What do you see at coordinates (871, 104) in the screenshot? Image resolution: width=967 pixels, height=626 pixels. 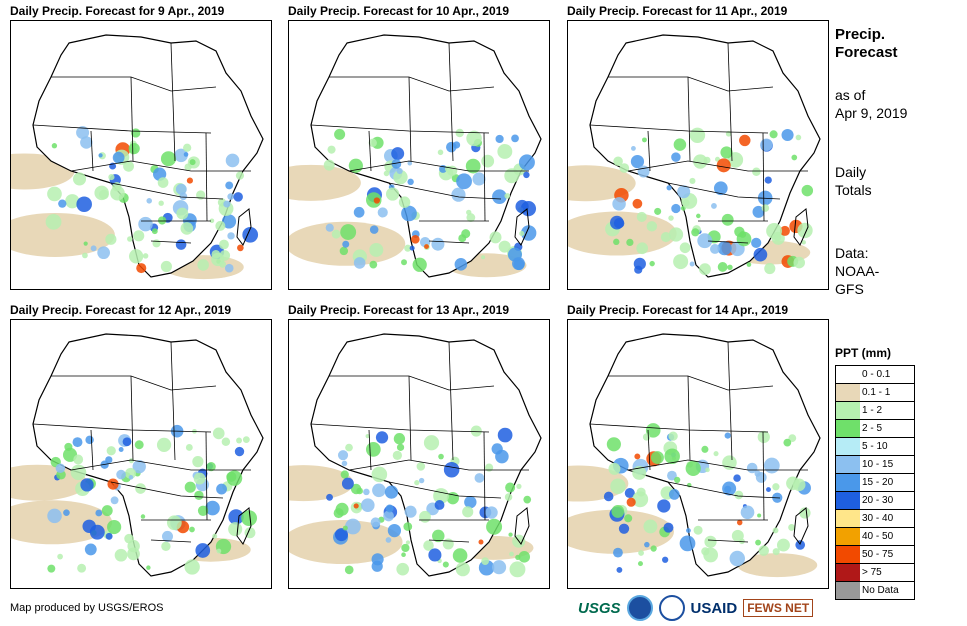 I see `as-of-date: as of Apr 9, 2019` at bounding box center [871, 104].